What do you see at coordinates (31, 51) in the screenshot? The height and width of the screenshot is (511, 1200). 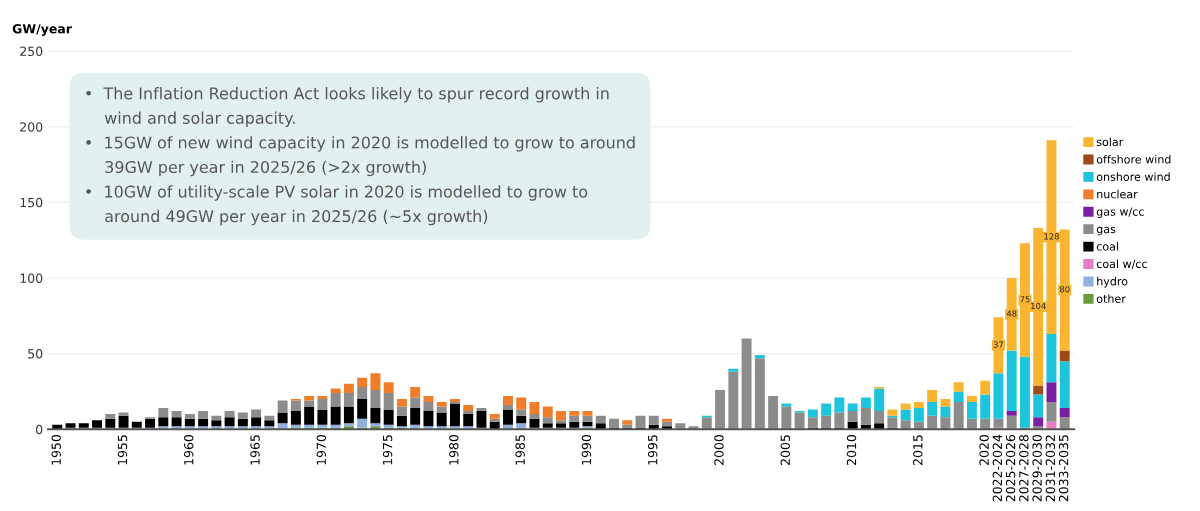 I see `y-tick-label: 250` at bounding box center [31, 51].